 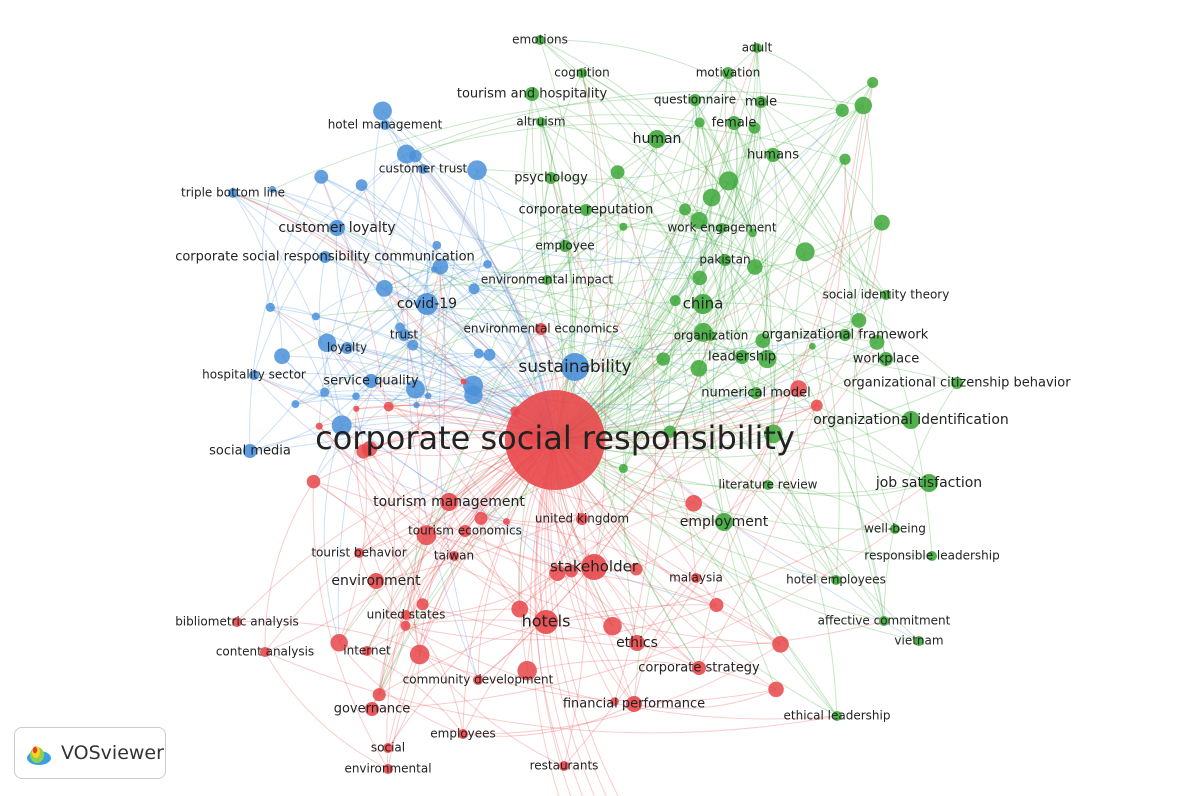 I want to click on node-label: tourism management, so click(x=449, y=502).